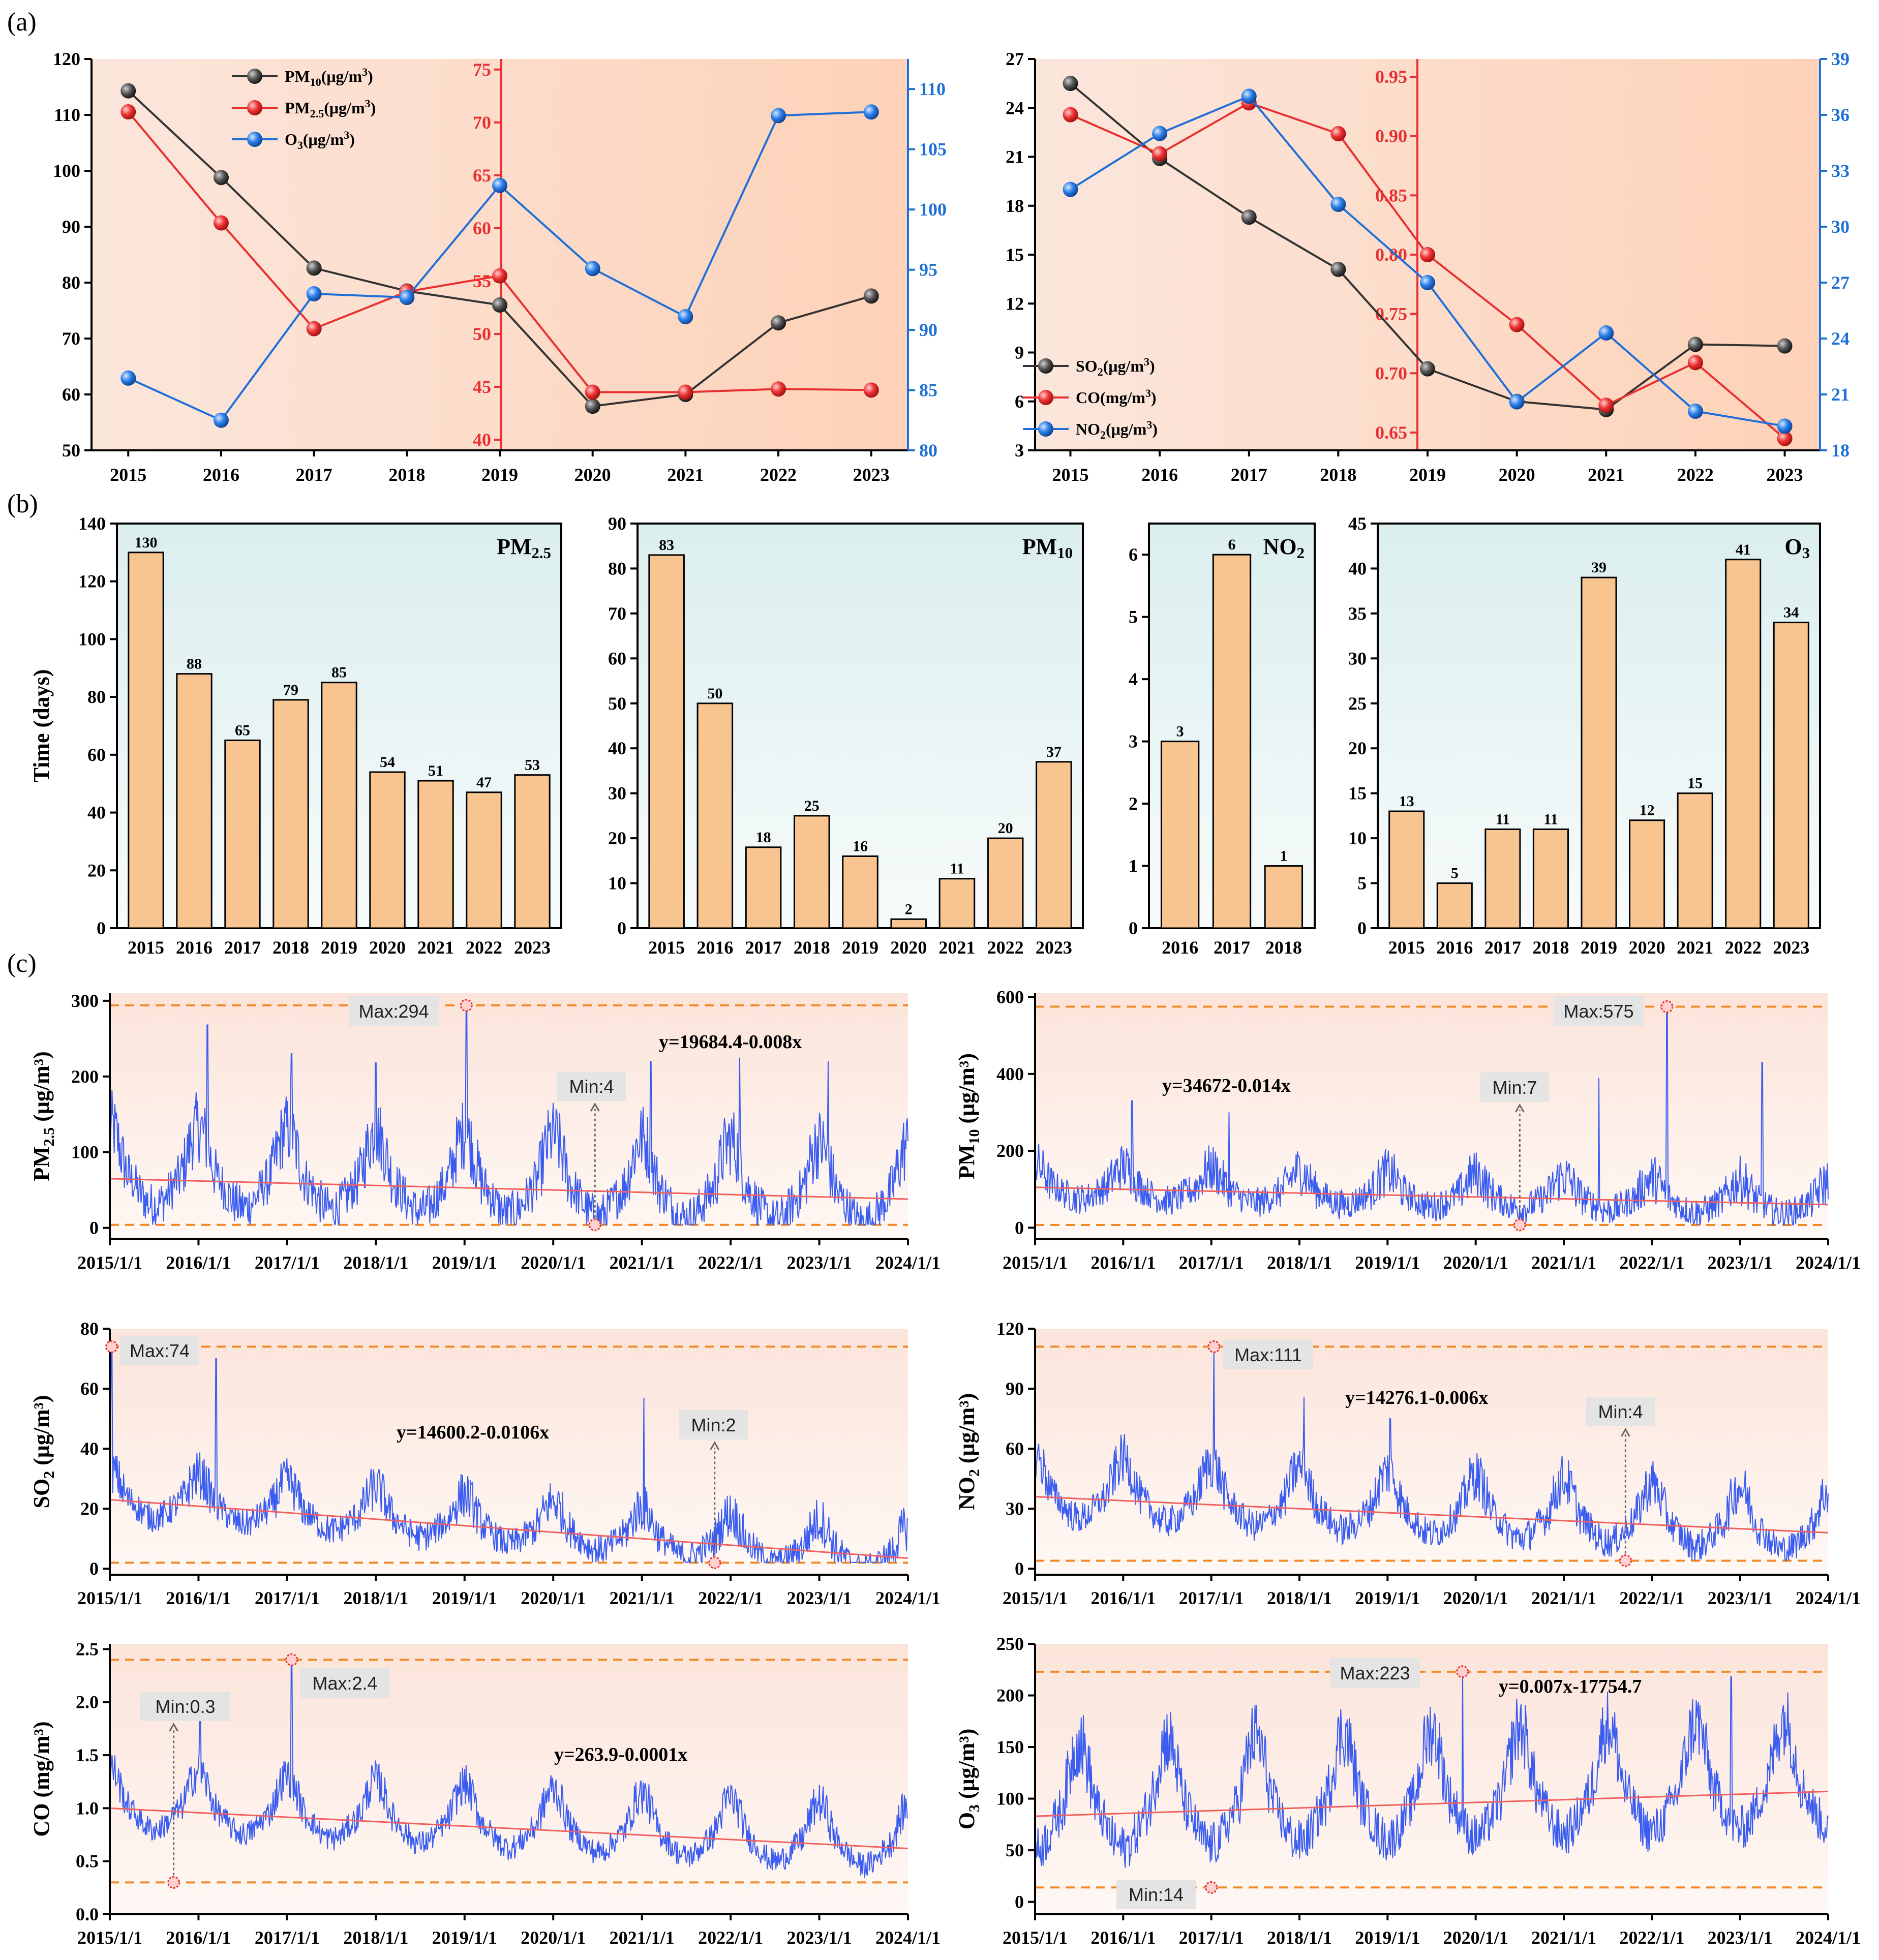  Describe the element at coordinates (1743, 549) in the screenshot. I see `bar-value-label: 41` at that location.